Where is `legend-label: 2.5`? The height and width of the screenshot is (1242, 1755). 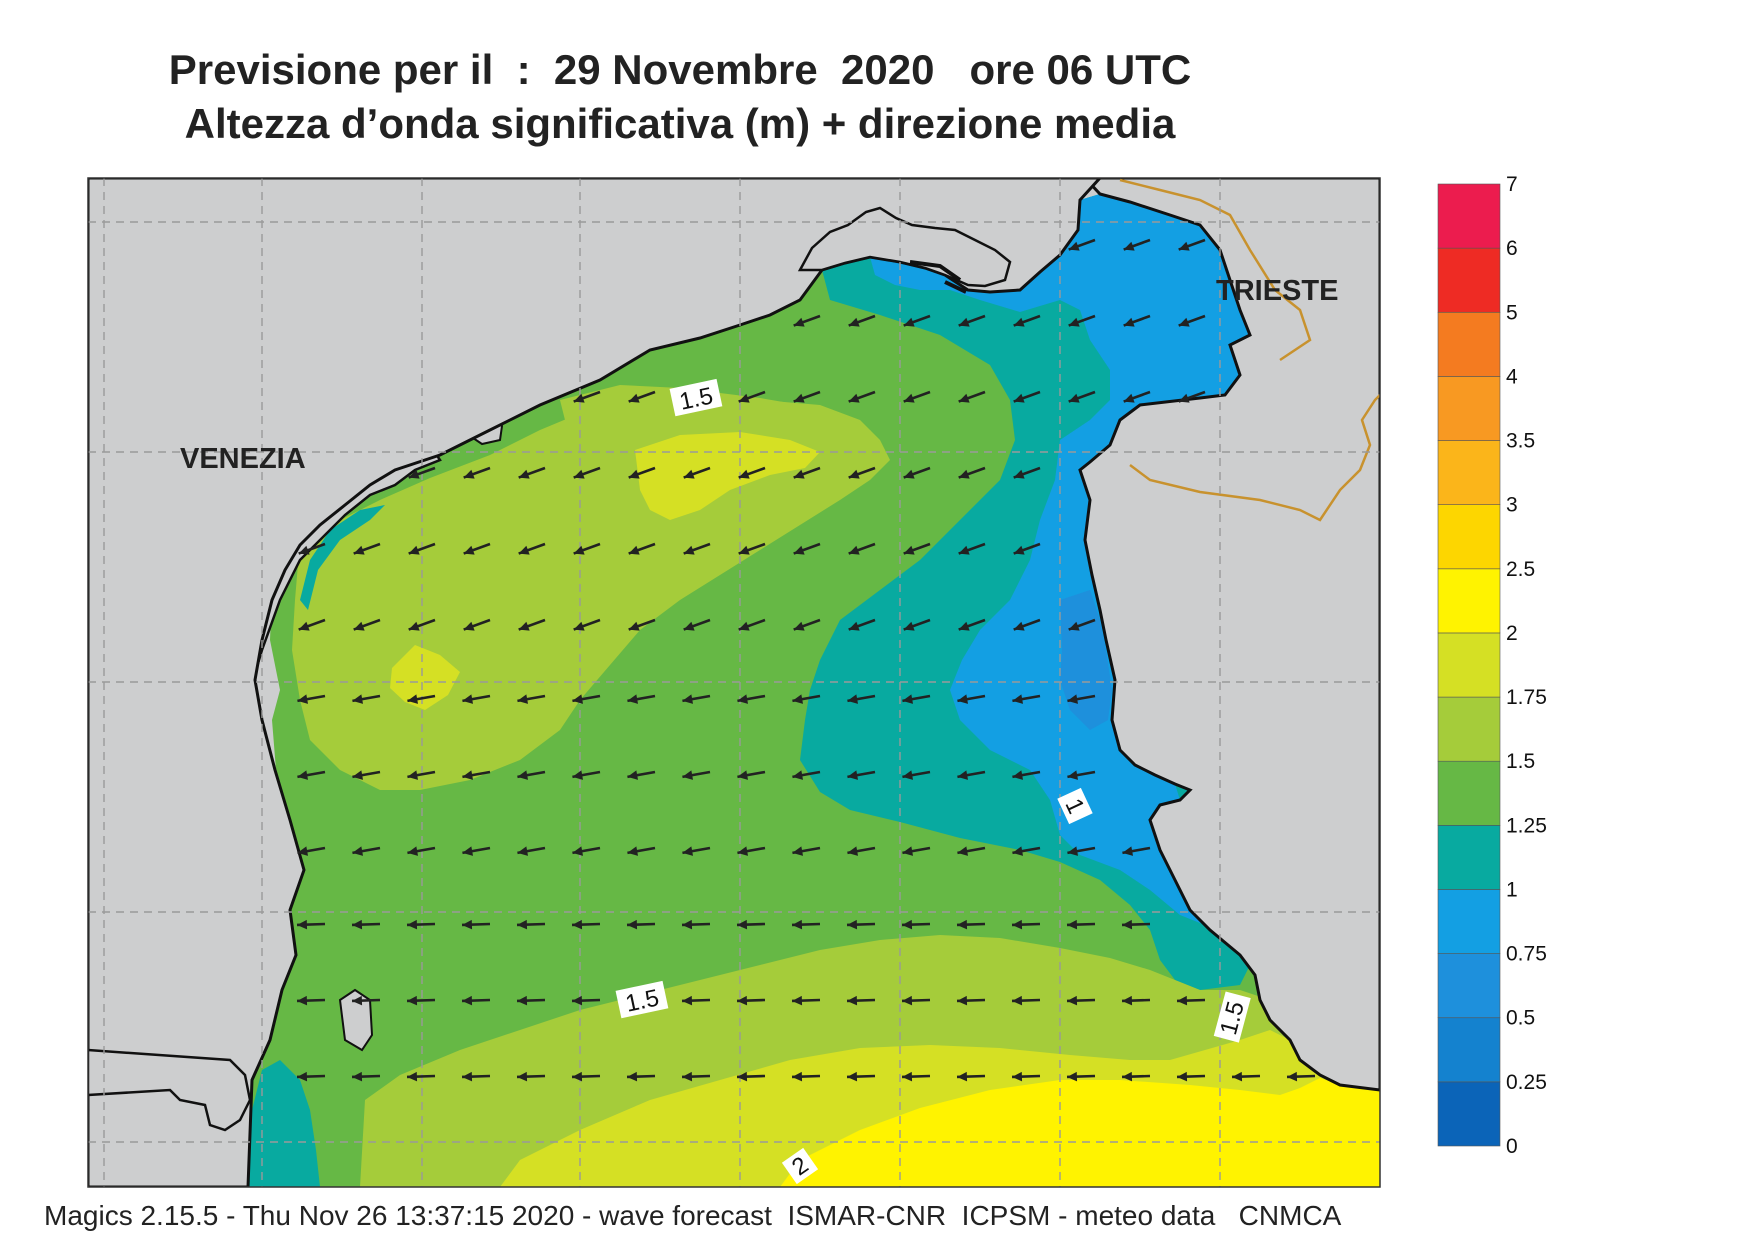 legend-label: 2.5 is located at coordinates (1520, 569).